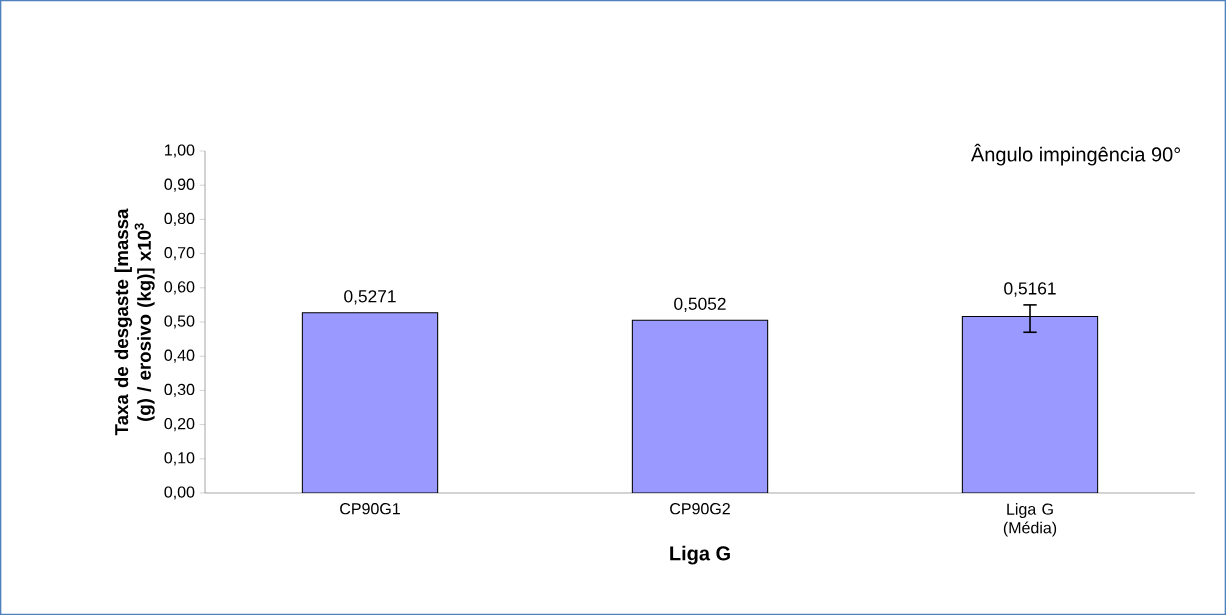 This screenshot has height=615, width=1226. Describe the element at coordinates (179, 219) in the screenshot. I see `y-tick-label: 0,80` at that location.